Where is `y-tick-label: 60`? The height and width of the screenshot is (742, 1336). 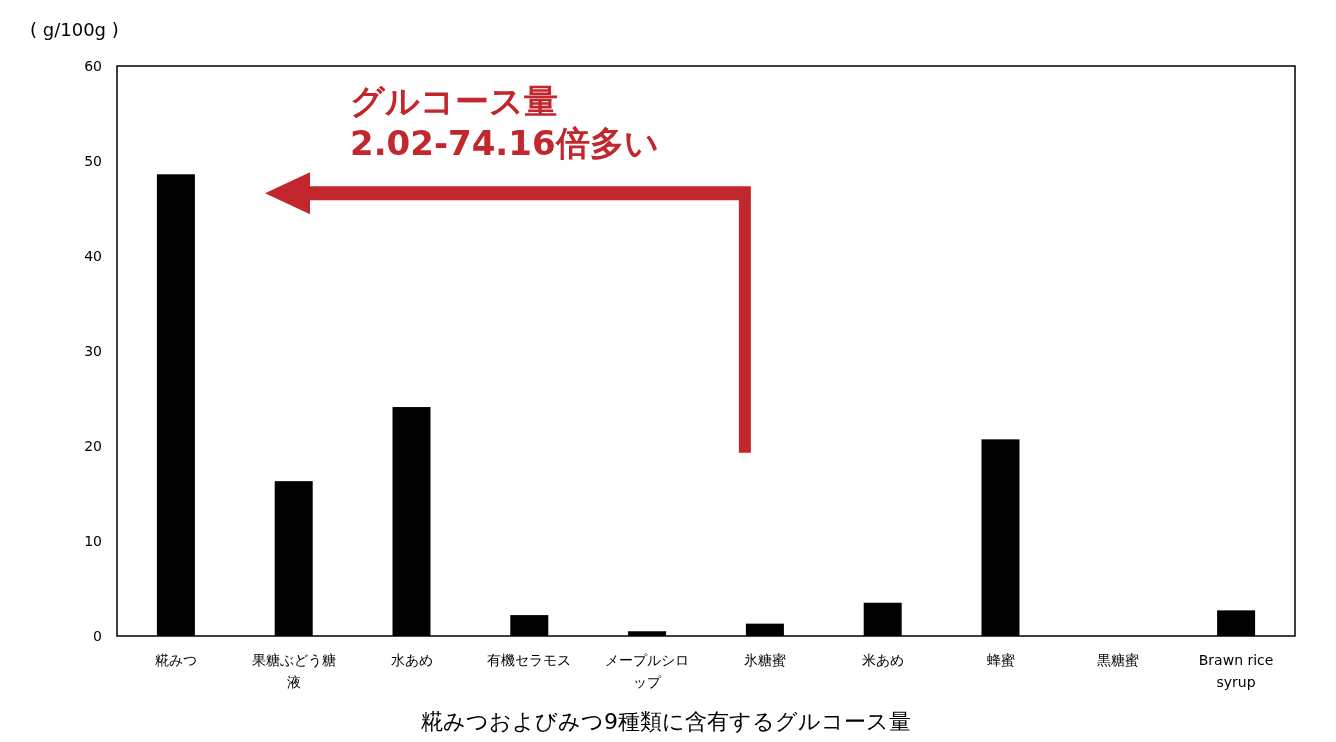 y-tick-label: 60 is located at coordinates (93, 66).